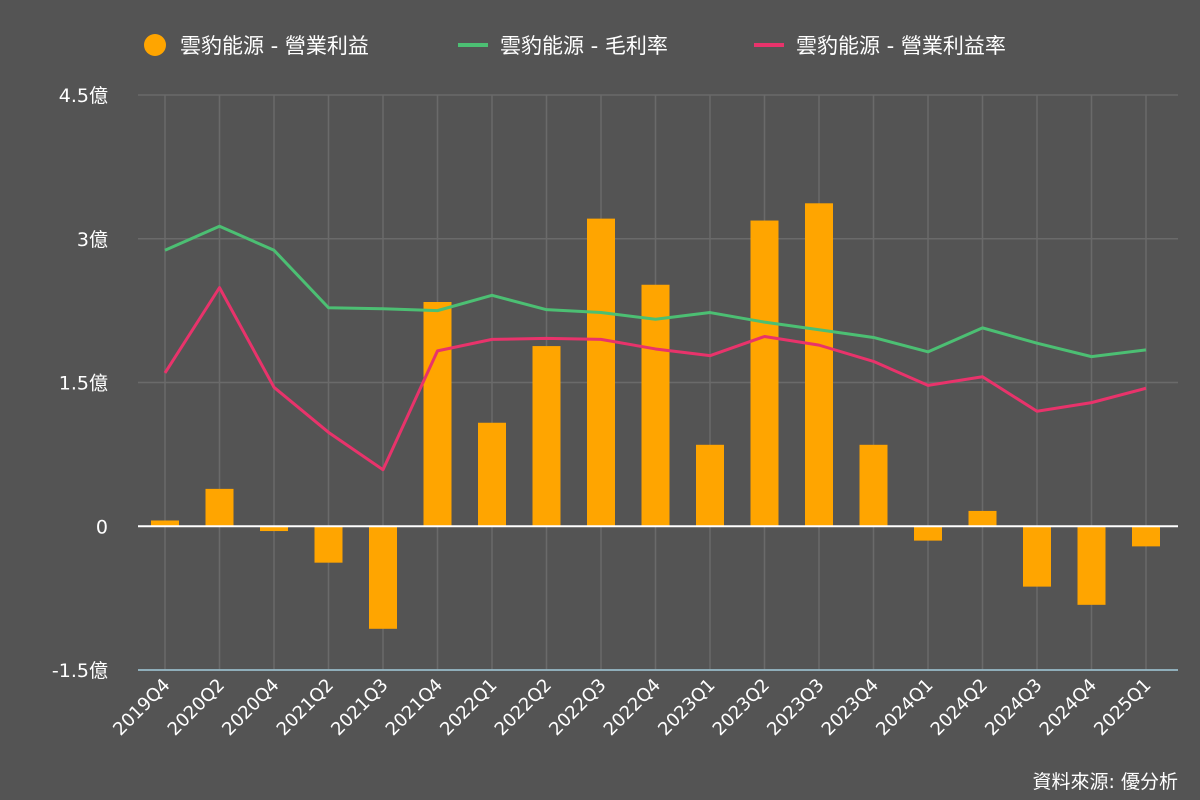 This screenshot has width=1200, height=800. Describe the element at coordinates (523, 707) in the screenshot. I see `x-tick-label: 2022Q2` at that location.